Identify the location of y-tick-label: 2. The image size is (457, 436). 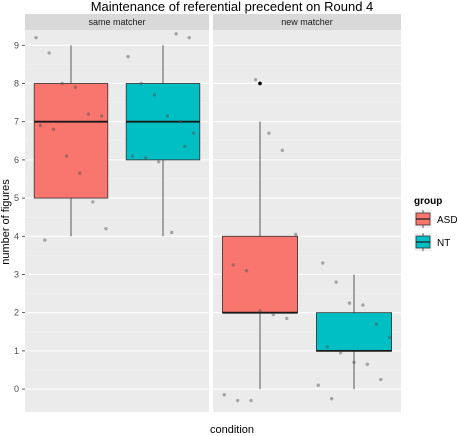
(16, 313).